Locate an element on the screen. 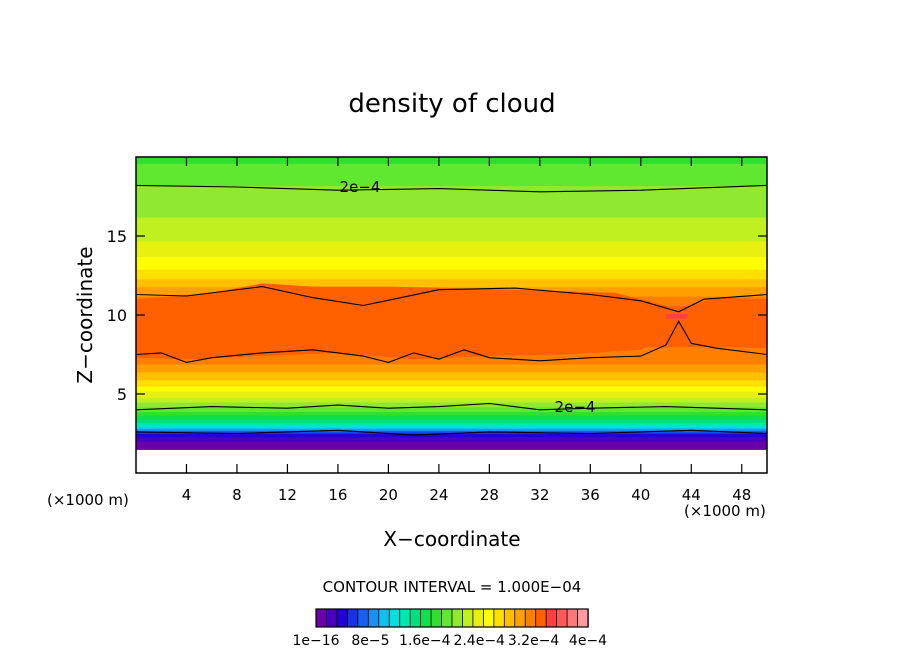  contour-line is located at coordinates (451, 432).